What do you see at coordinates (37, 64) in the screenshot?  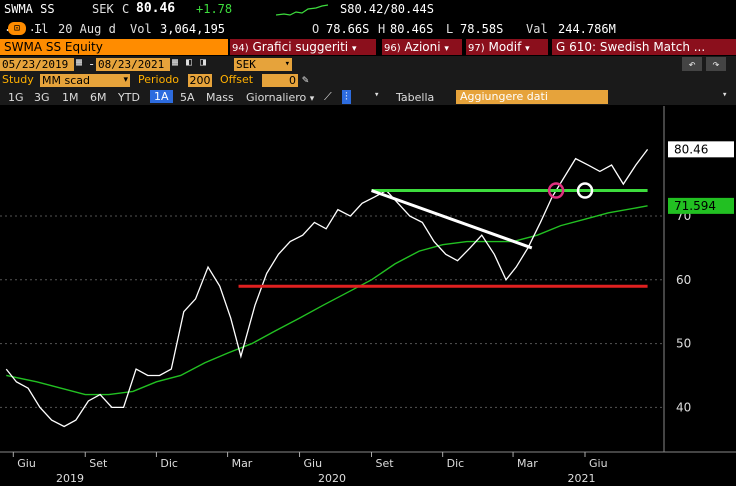 I see `start-date-input: 05/23/2019` at bounding box center [37, 64].